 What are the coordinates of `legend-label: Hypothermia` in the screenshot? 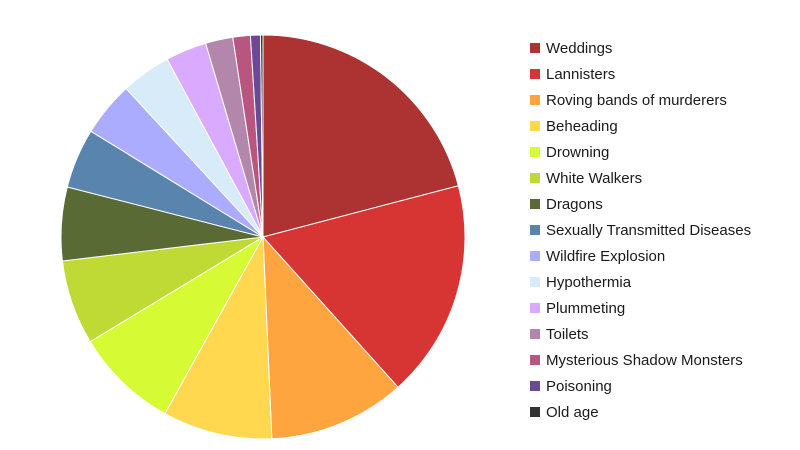 It's located at (589, 282).